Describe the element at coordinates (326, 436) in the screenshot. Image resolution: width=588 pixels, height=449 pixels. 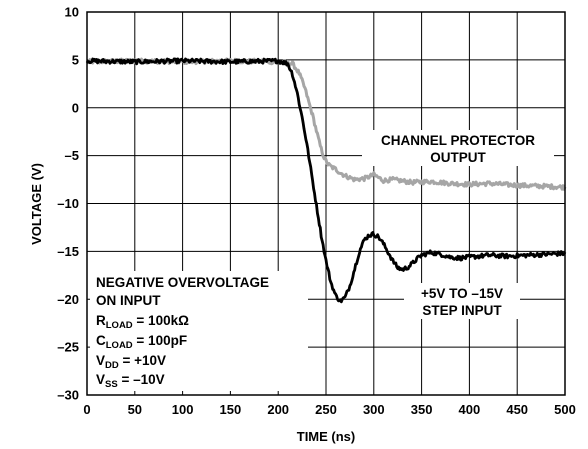
I see `x-axis-label: TIME (ns)` at that location.